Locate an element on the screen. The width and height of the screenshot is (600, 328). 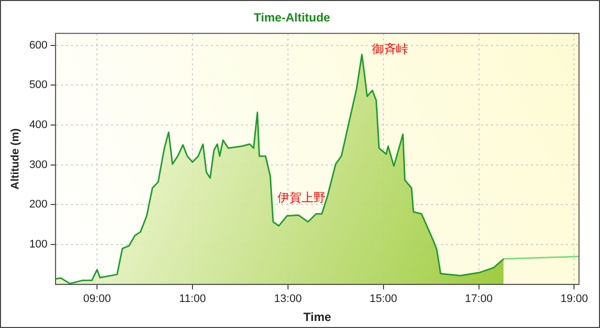
y-tick-label: 300 is located at coordinates (38, 164).